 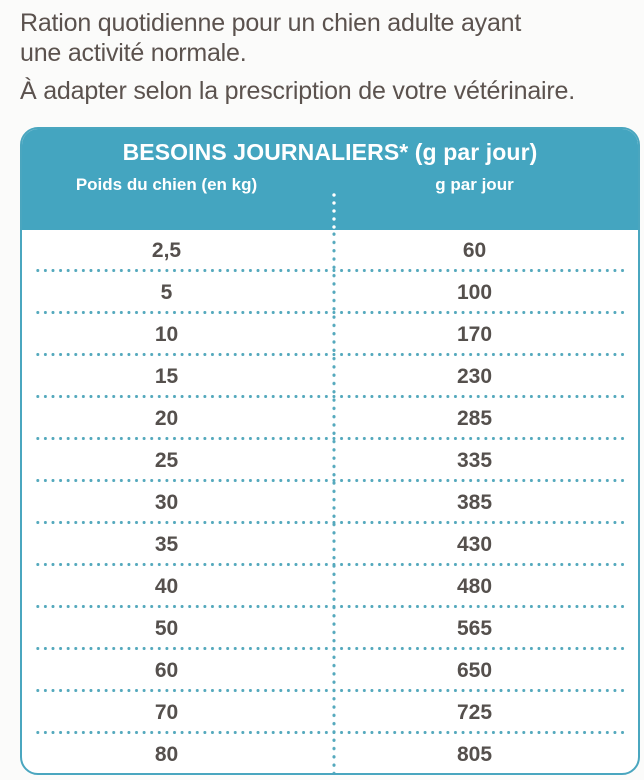 What do you see at coordinates (133, 53) in the screenshot?
I see `intro-line-2: une activité normale.` at bounding box center [133, 53].